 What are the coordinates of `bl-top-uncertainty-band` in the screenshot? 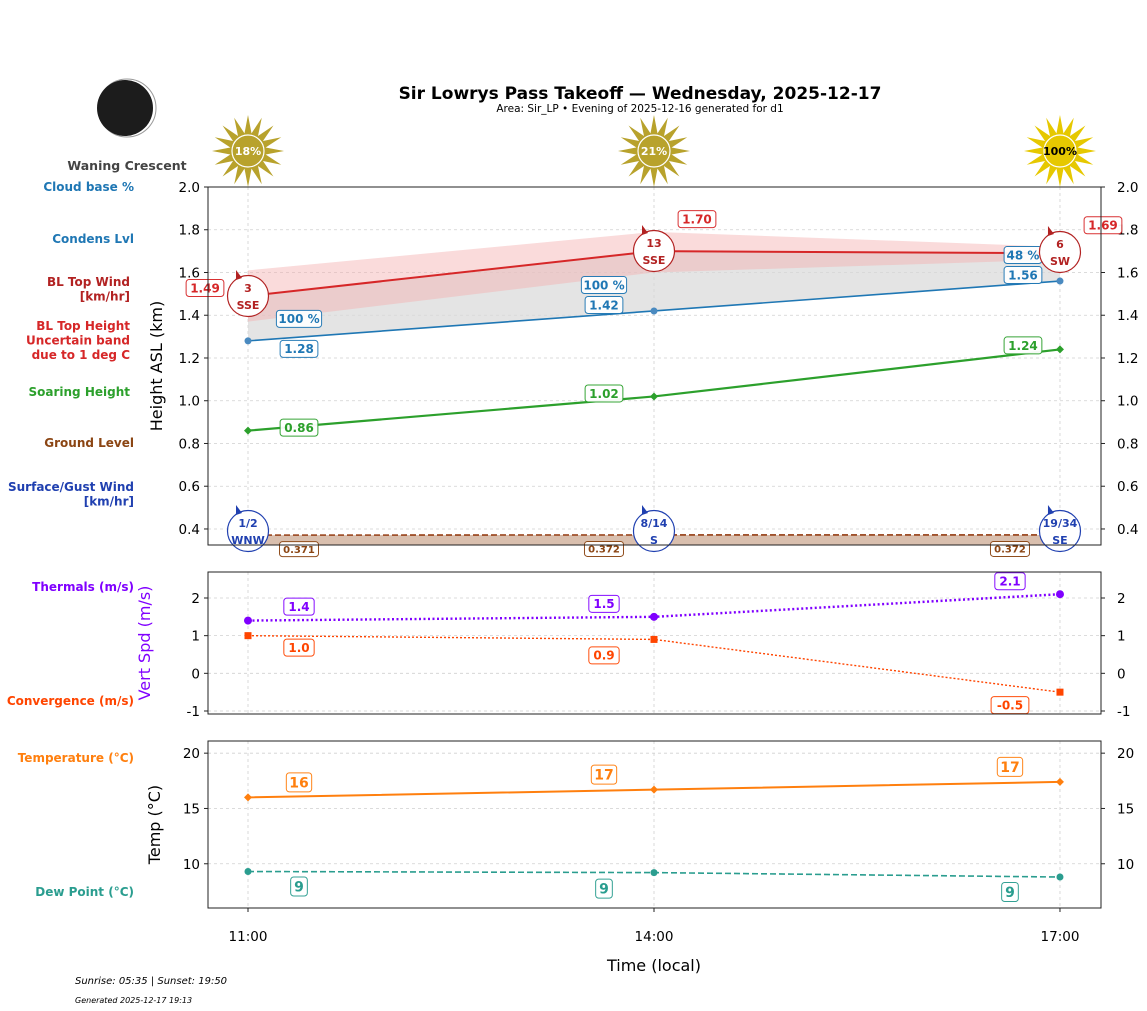 It's located at (654, 276).